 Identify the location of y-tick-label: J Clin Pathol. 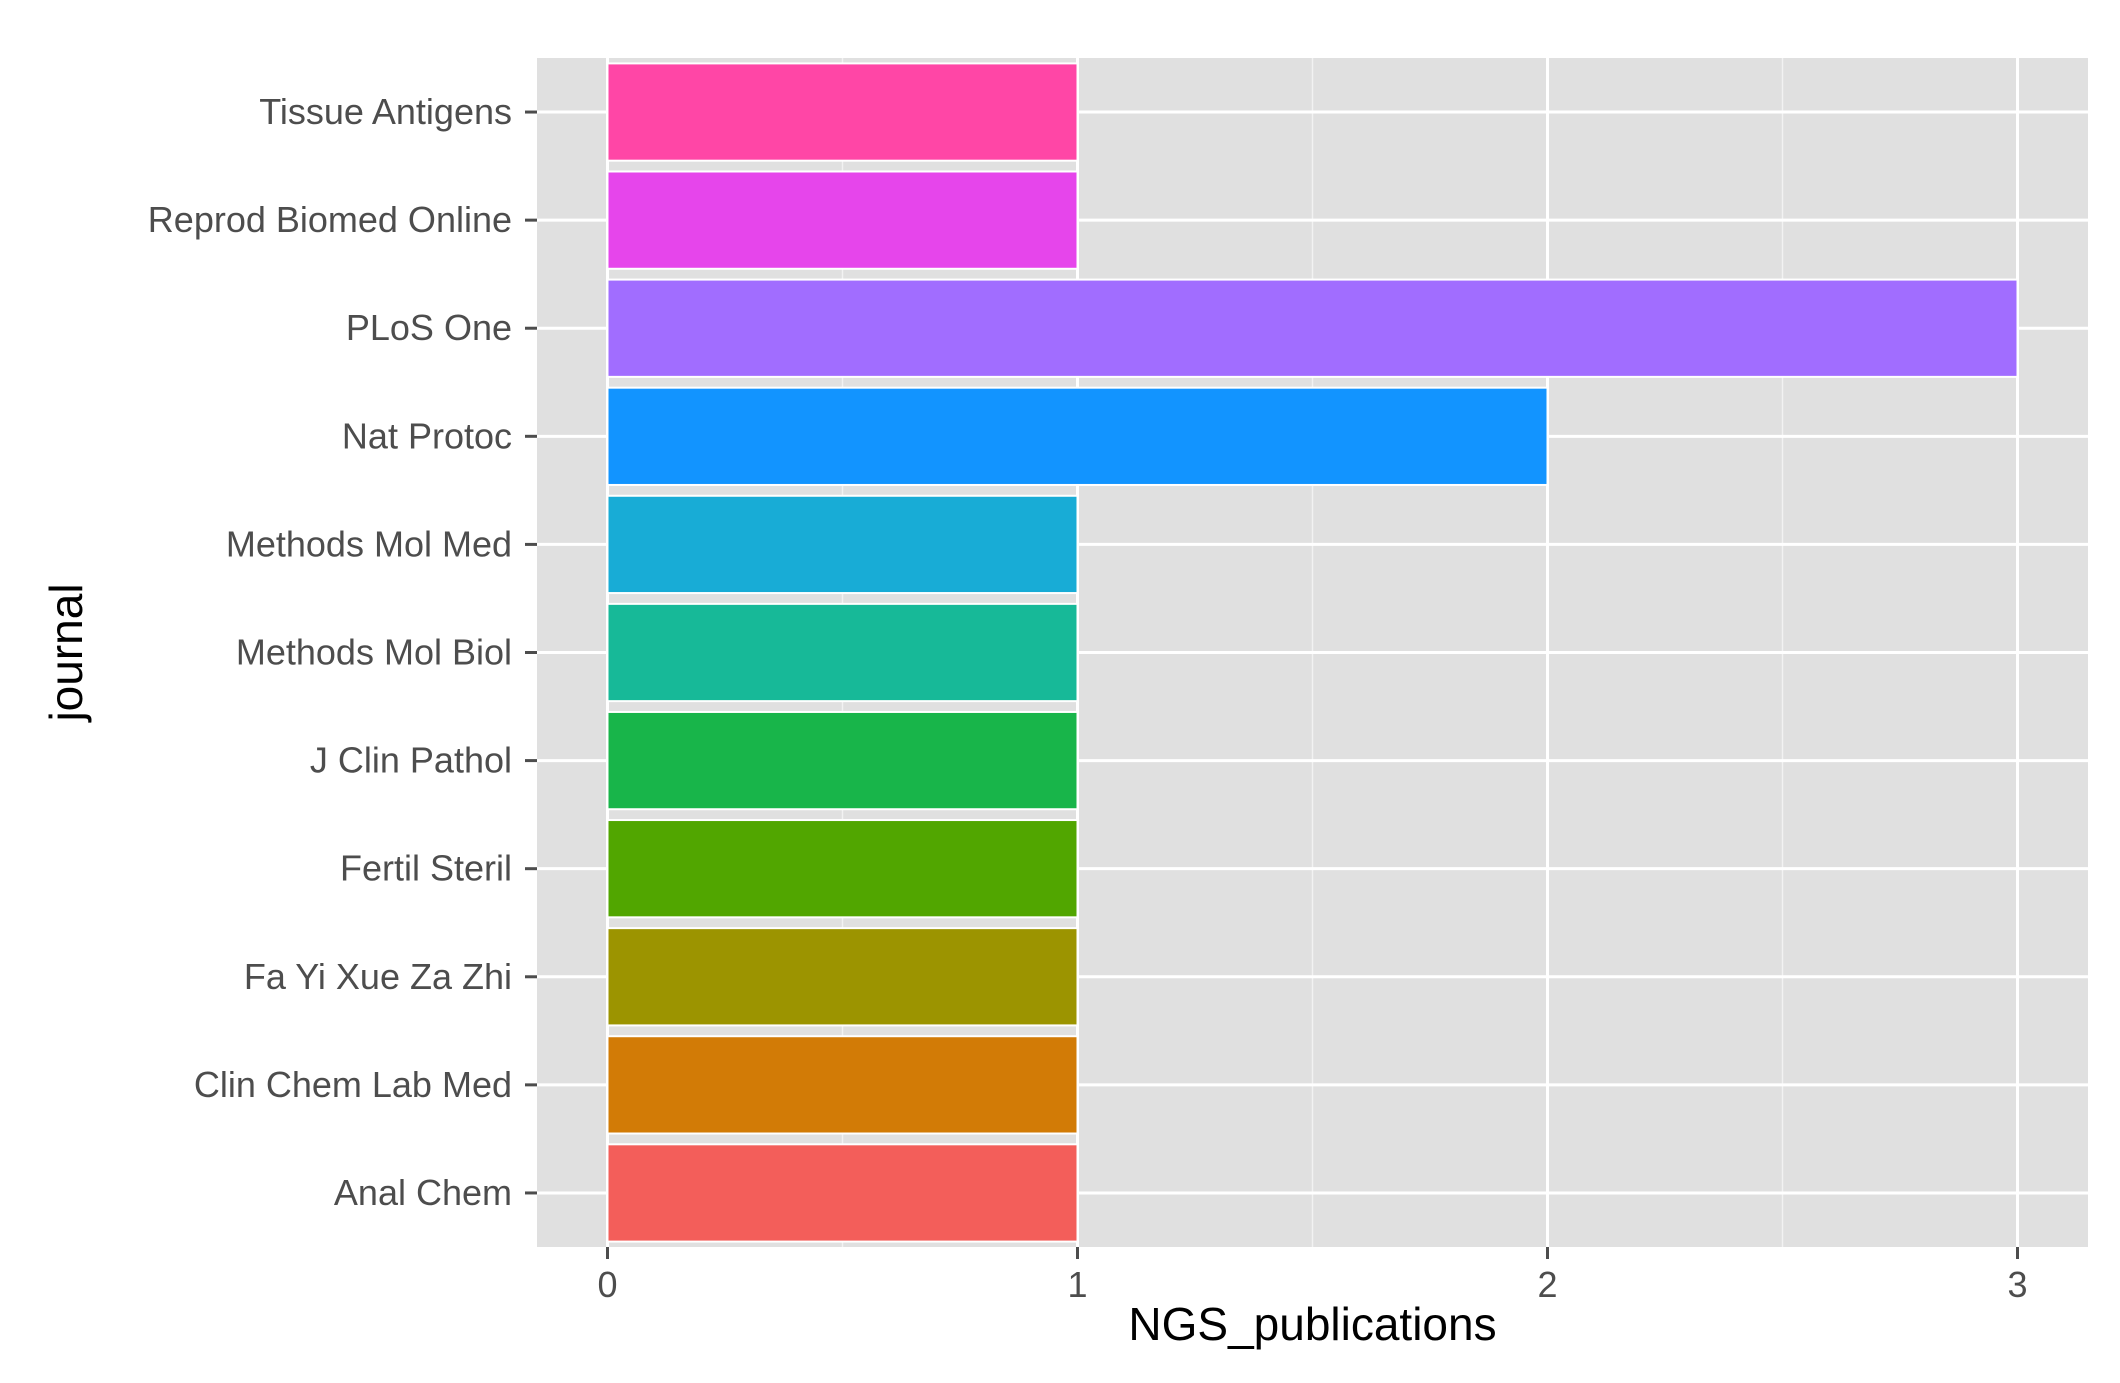
(411, 760).